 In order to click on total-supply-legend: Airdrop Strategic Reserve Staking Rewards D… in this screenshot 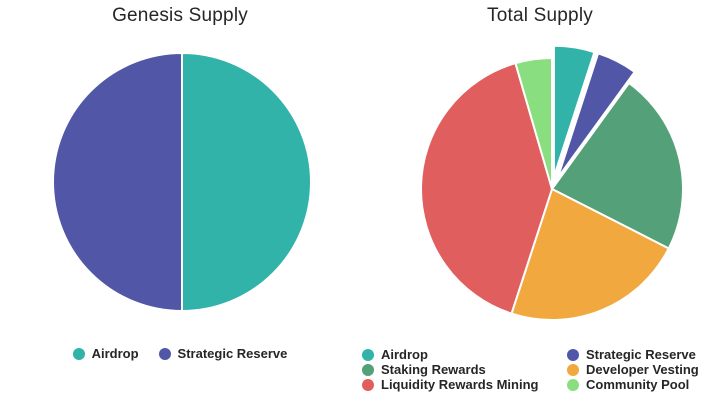, I will do `click(537, 369)`.